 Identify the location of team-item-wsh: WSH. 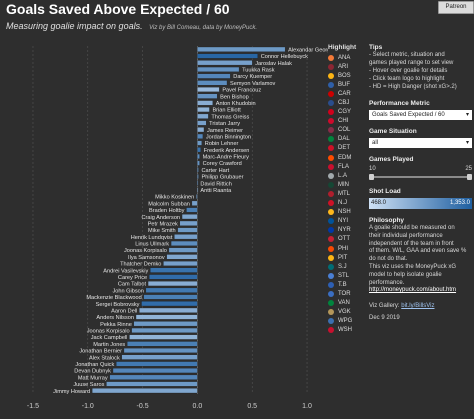
(347, 330).